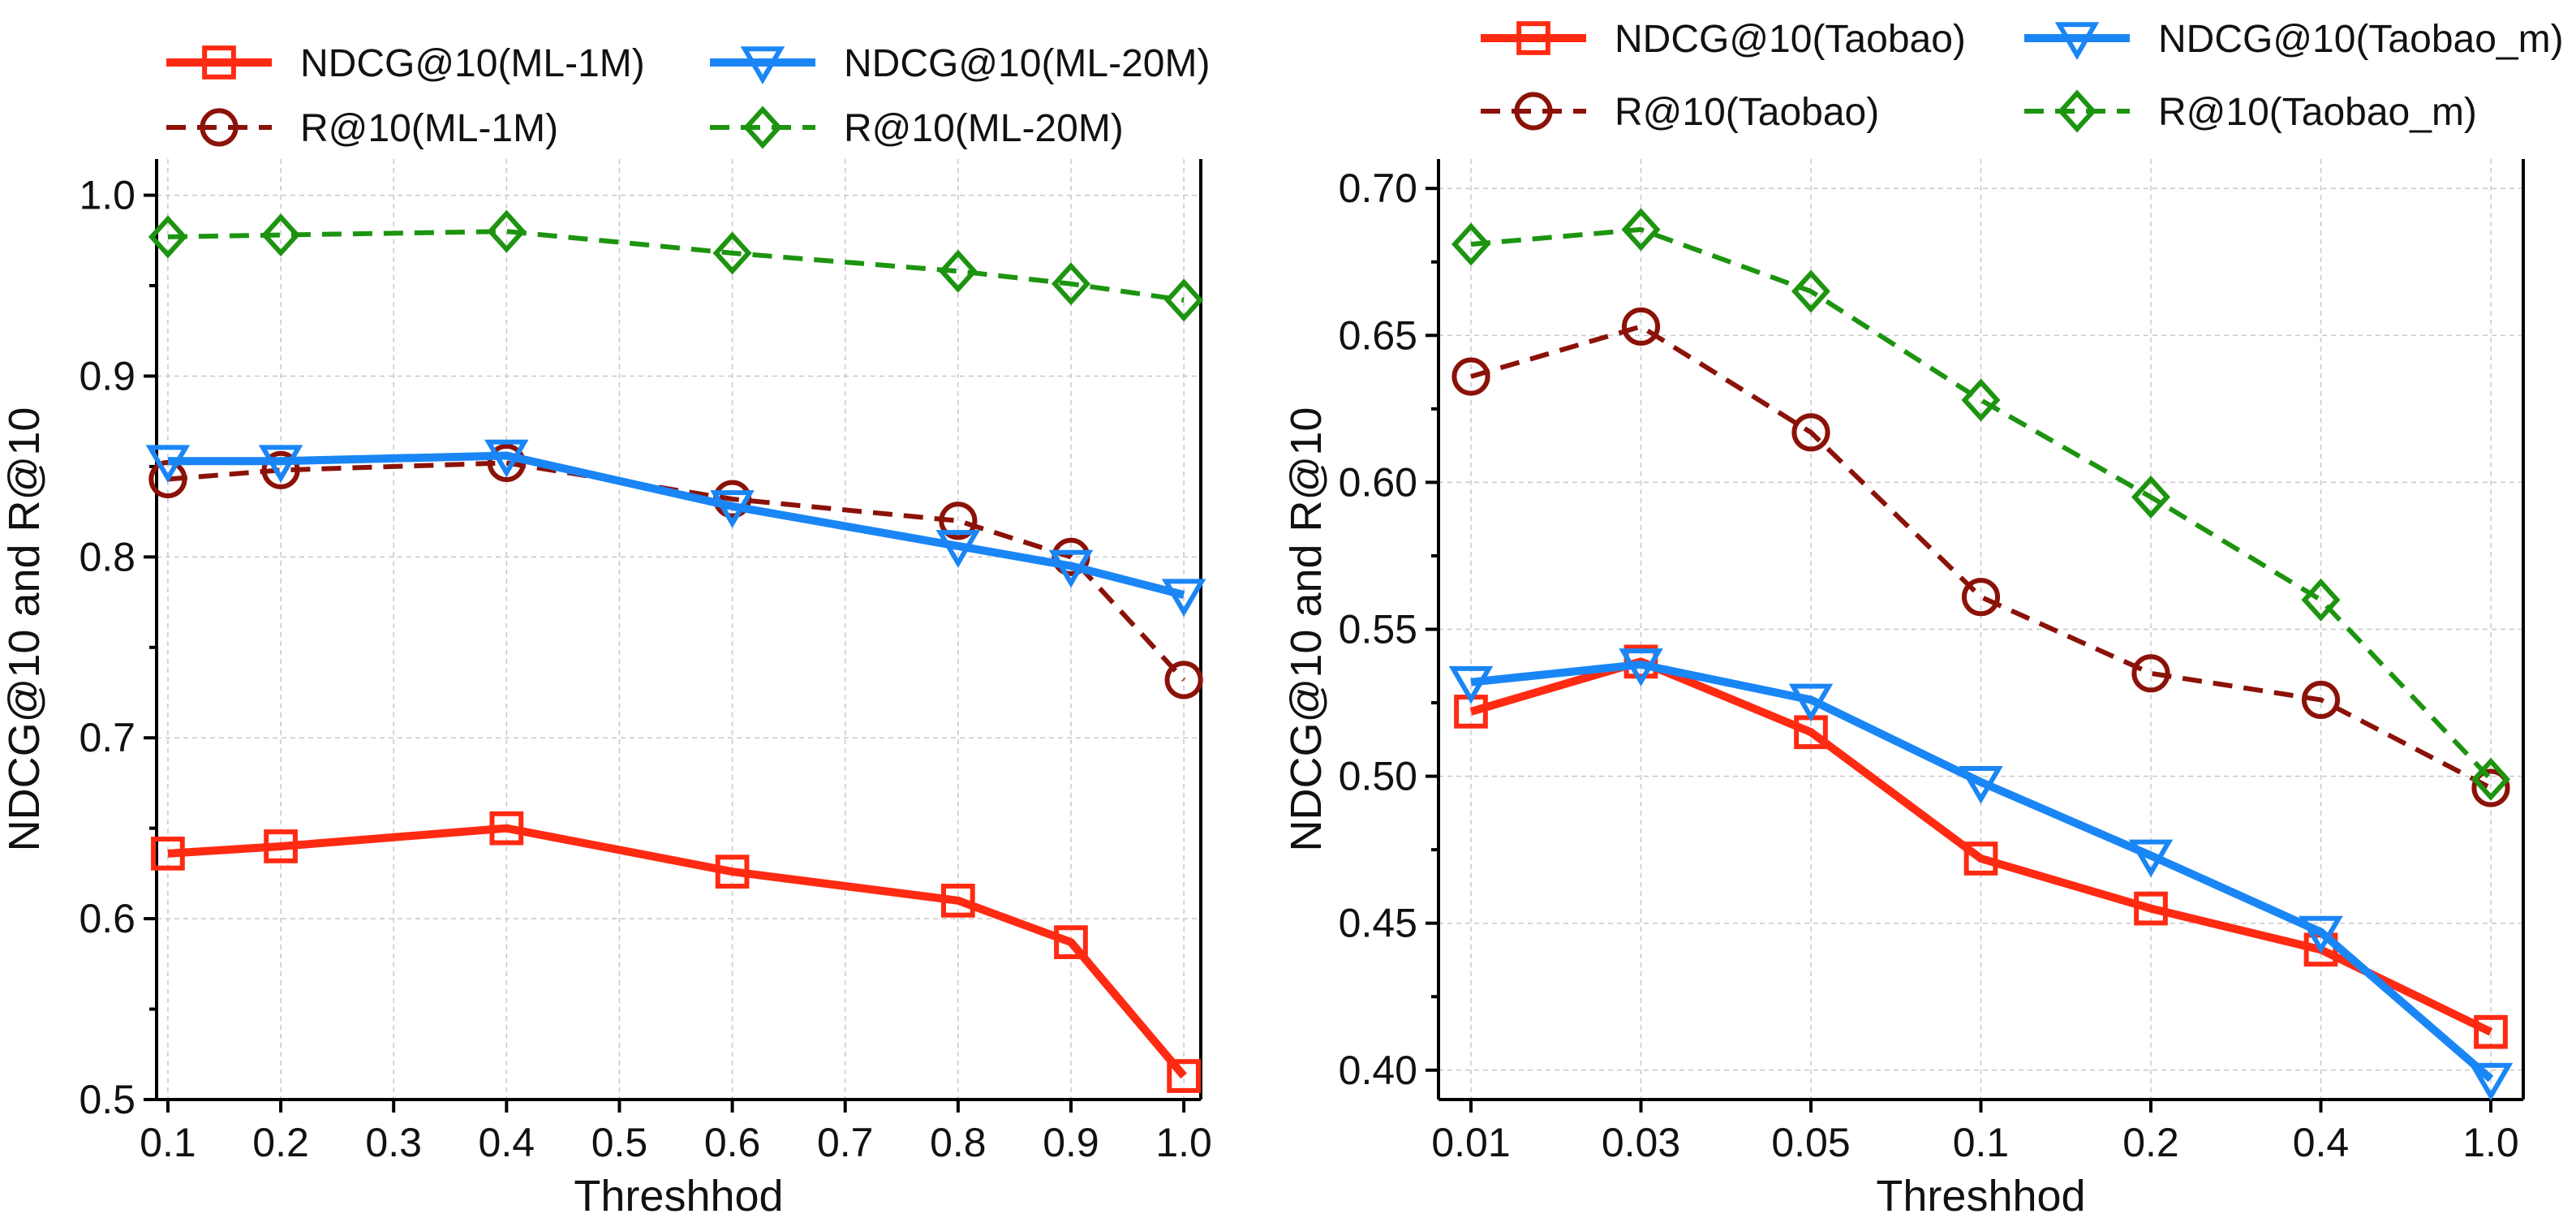 This screenshot has width=2576, height=1231. Describe the element at coordinates (2317, 113) in the screenshot. I see `legend-label: R@10(Taobao_m)` at that location.